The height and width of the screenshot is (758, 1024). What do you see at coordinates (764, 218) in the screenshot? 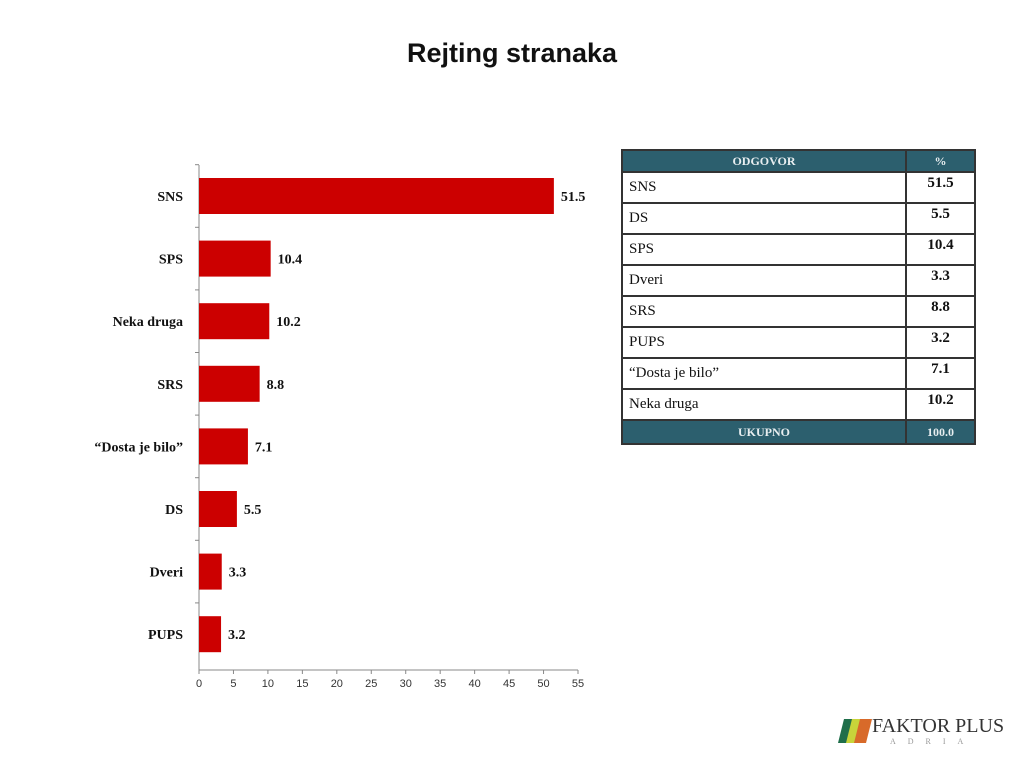
I see `row-label: DS` at bounding box center [764, 218].